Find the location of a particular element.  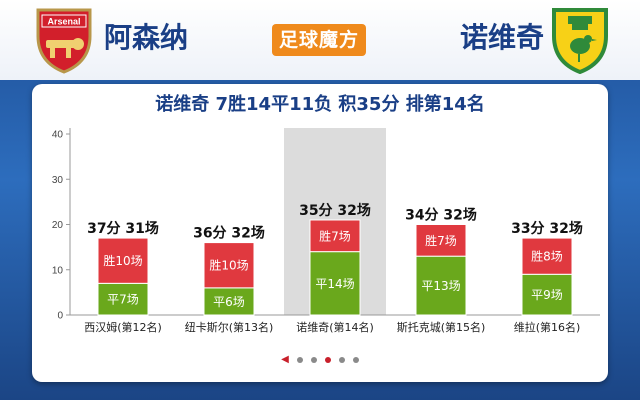

x-category-label: 纽卡斯尔(第13名) is located at coordinates (229, 327).